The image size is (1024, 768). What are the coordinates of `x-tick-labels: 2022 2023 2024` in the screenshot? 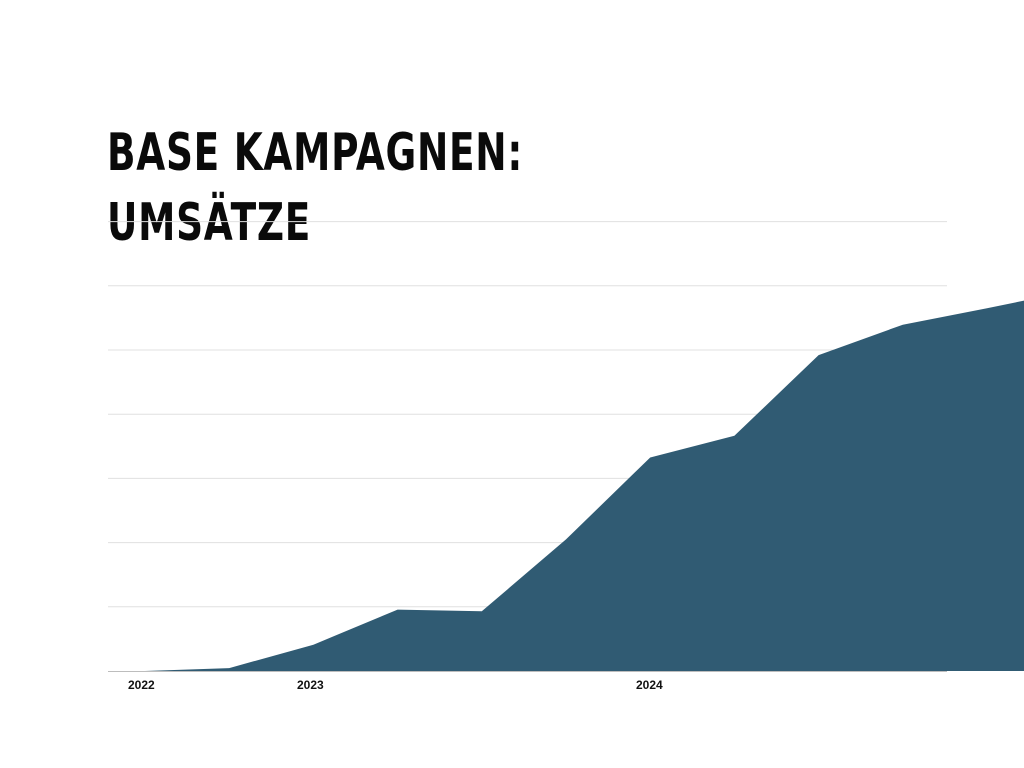 It's located at (395, 685).